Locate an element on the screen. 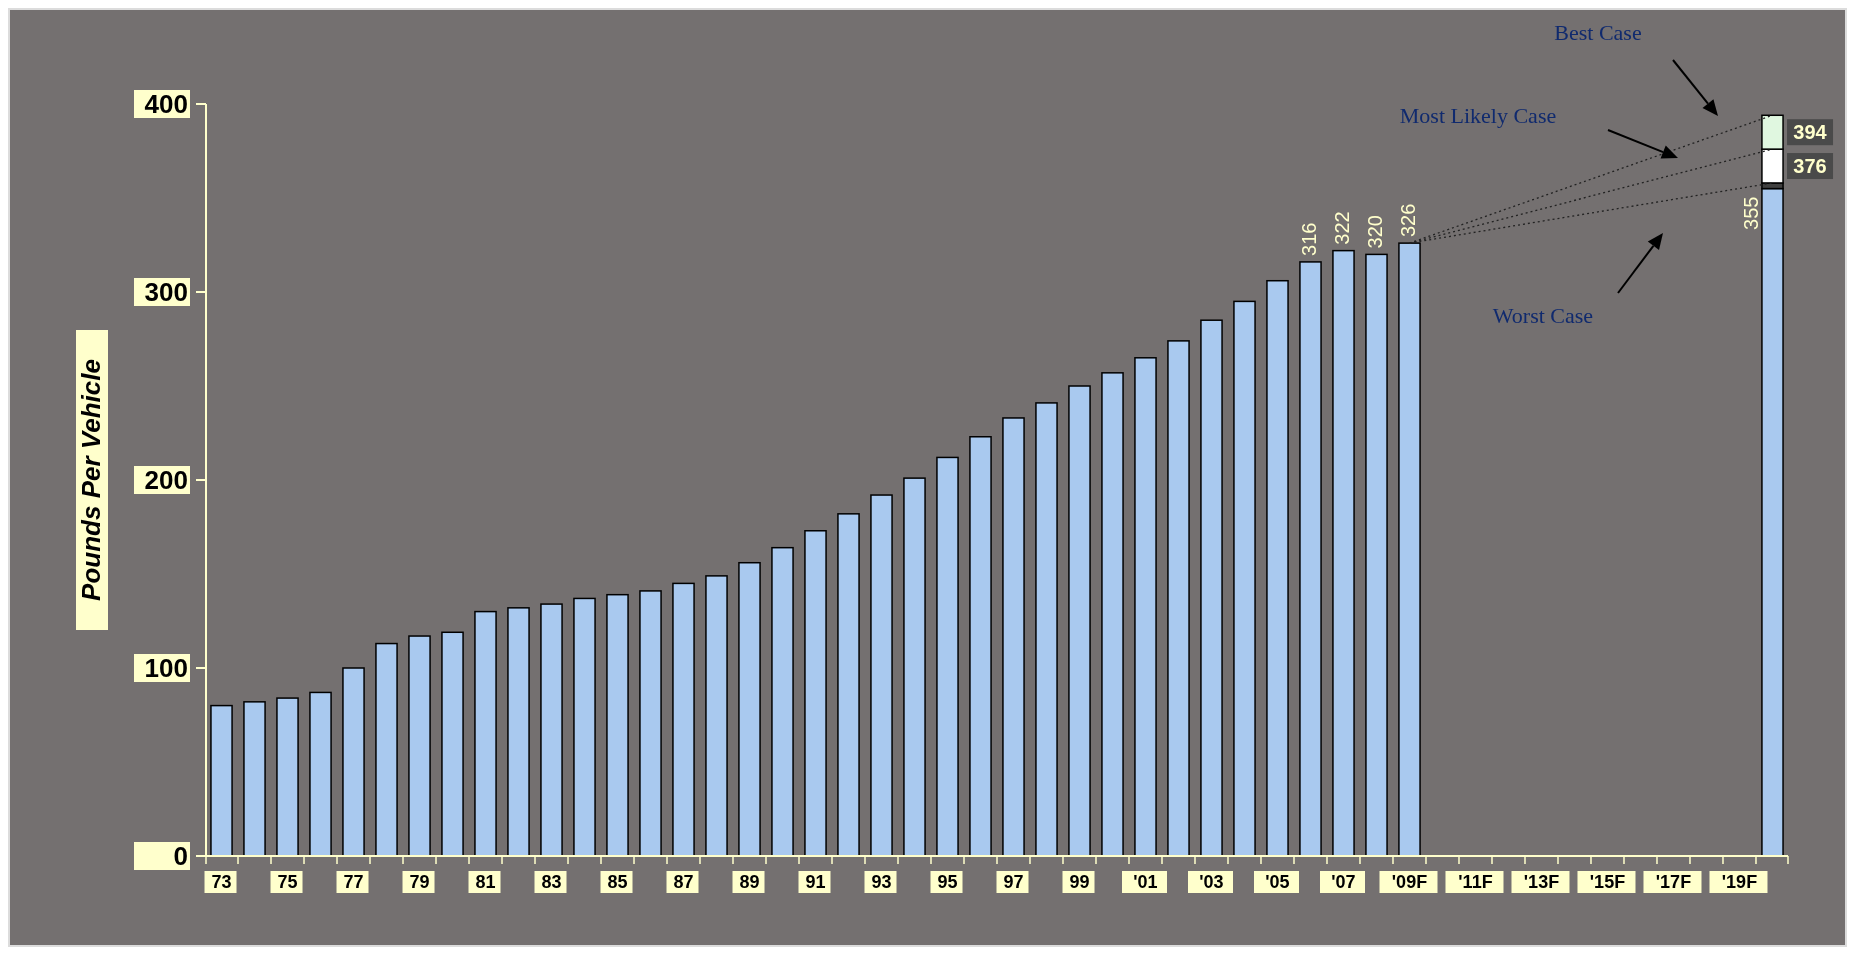  text: 394 is located at coordinates (1810, 132).